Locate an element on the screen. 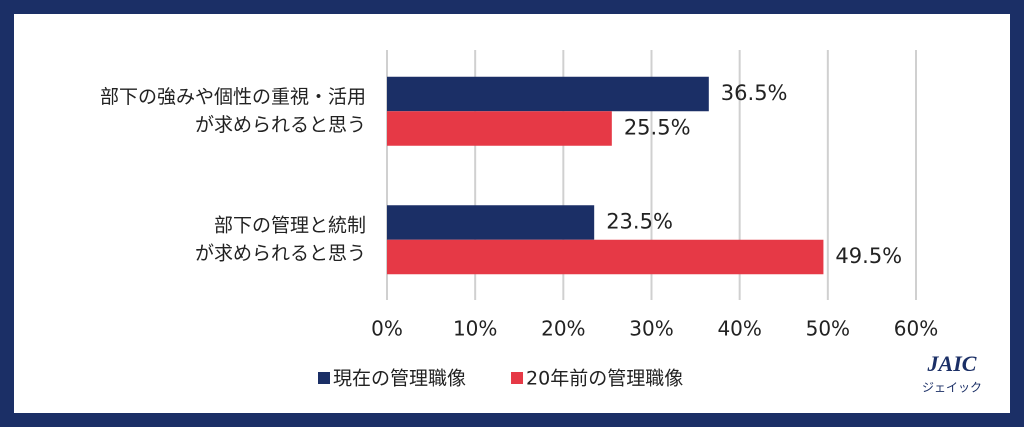  value-label: 36.5% is located at coordinates (754, 93).